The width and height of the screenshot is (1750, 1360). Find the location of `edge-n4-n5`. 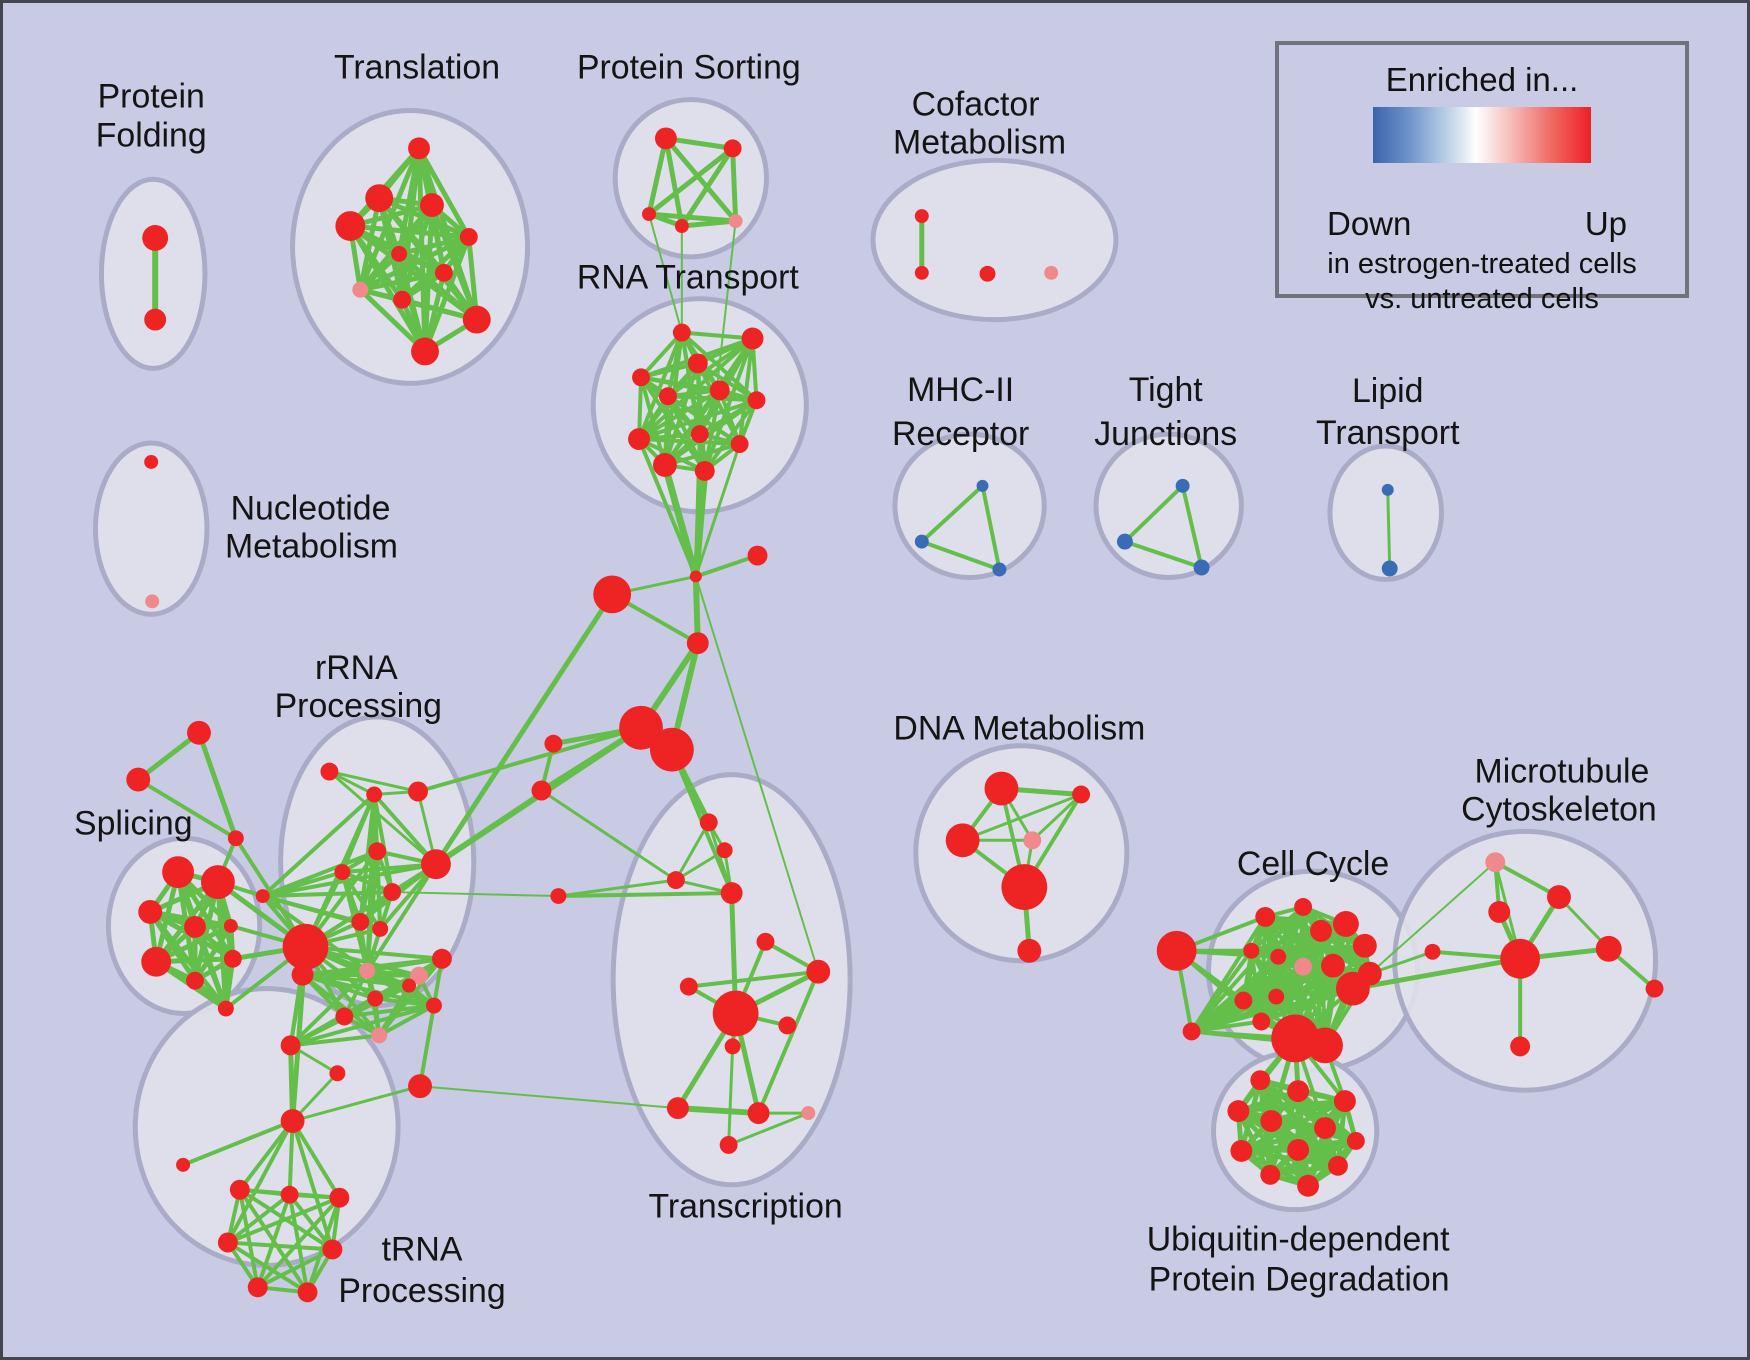

edge-n4-n5 is located at coordinates (280, 1246).